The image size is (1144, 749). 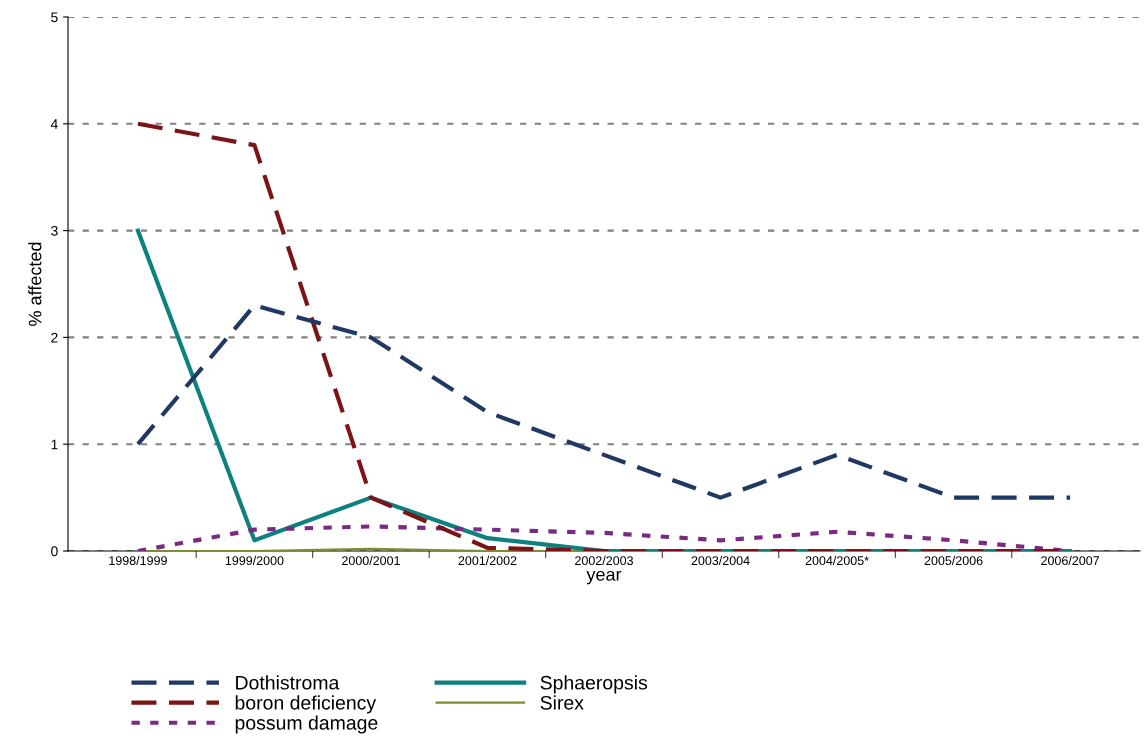 I want to click on y-tick-label: 2, so click(x=54, y=337).